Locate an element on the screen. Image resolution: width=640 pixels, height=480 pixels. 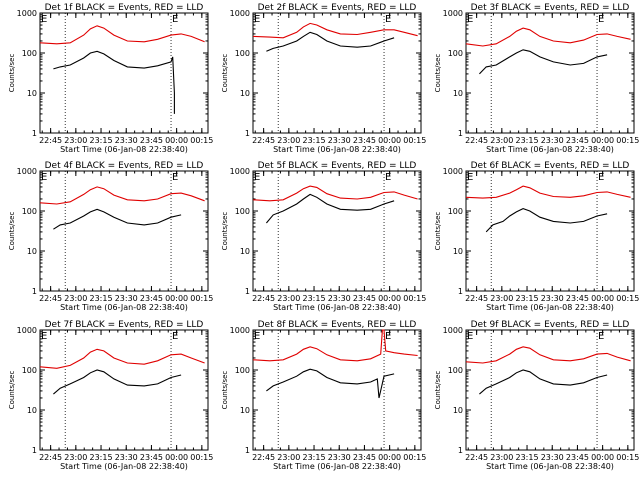
panel-title: Det 6f BLACK = Events, RED = LLD is located at coordinates (550, 166).